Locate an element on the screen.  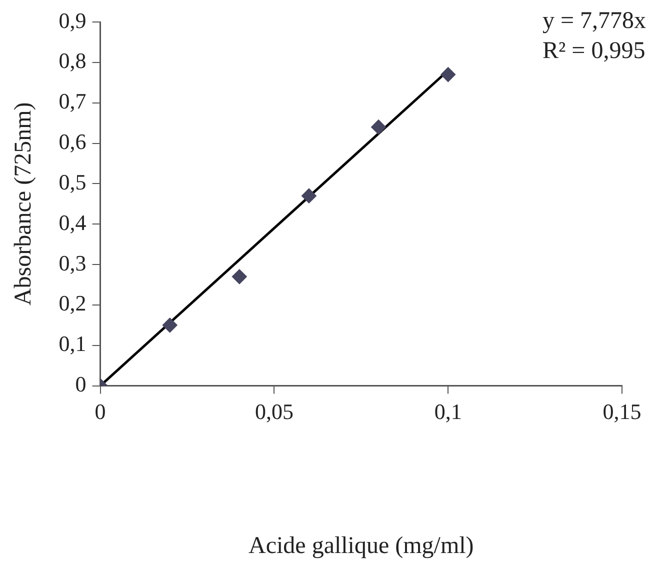
annotation: R² = 0,995 is located at coordinates (594, 51).